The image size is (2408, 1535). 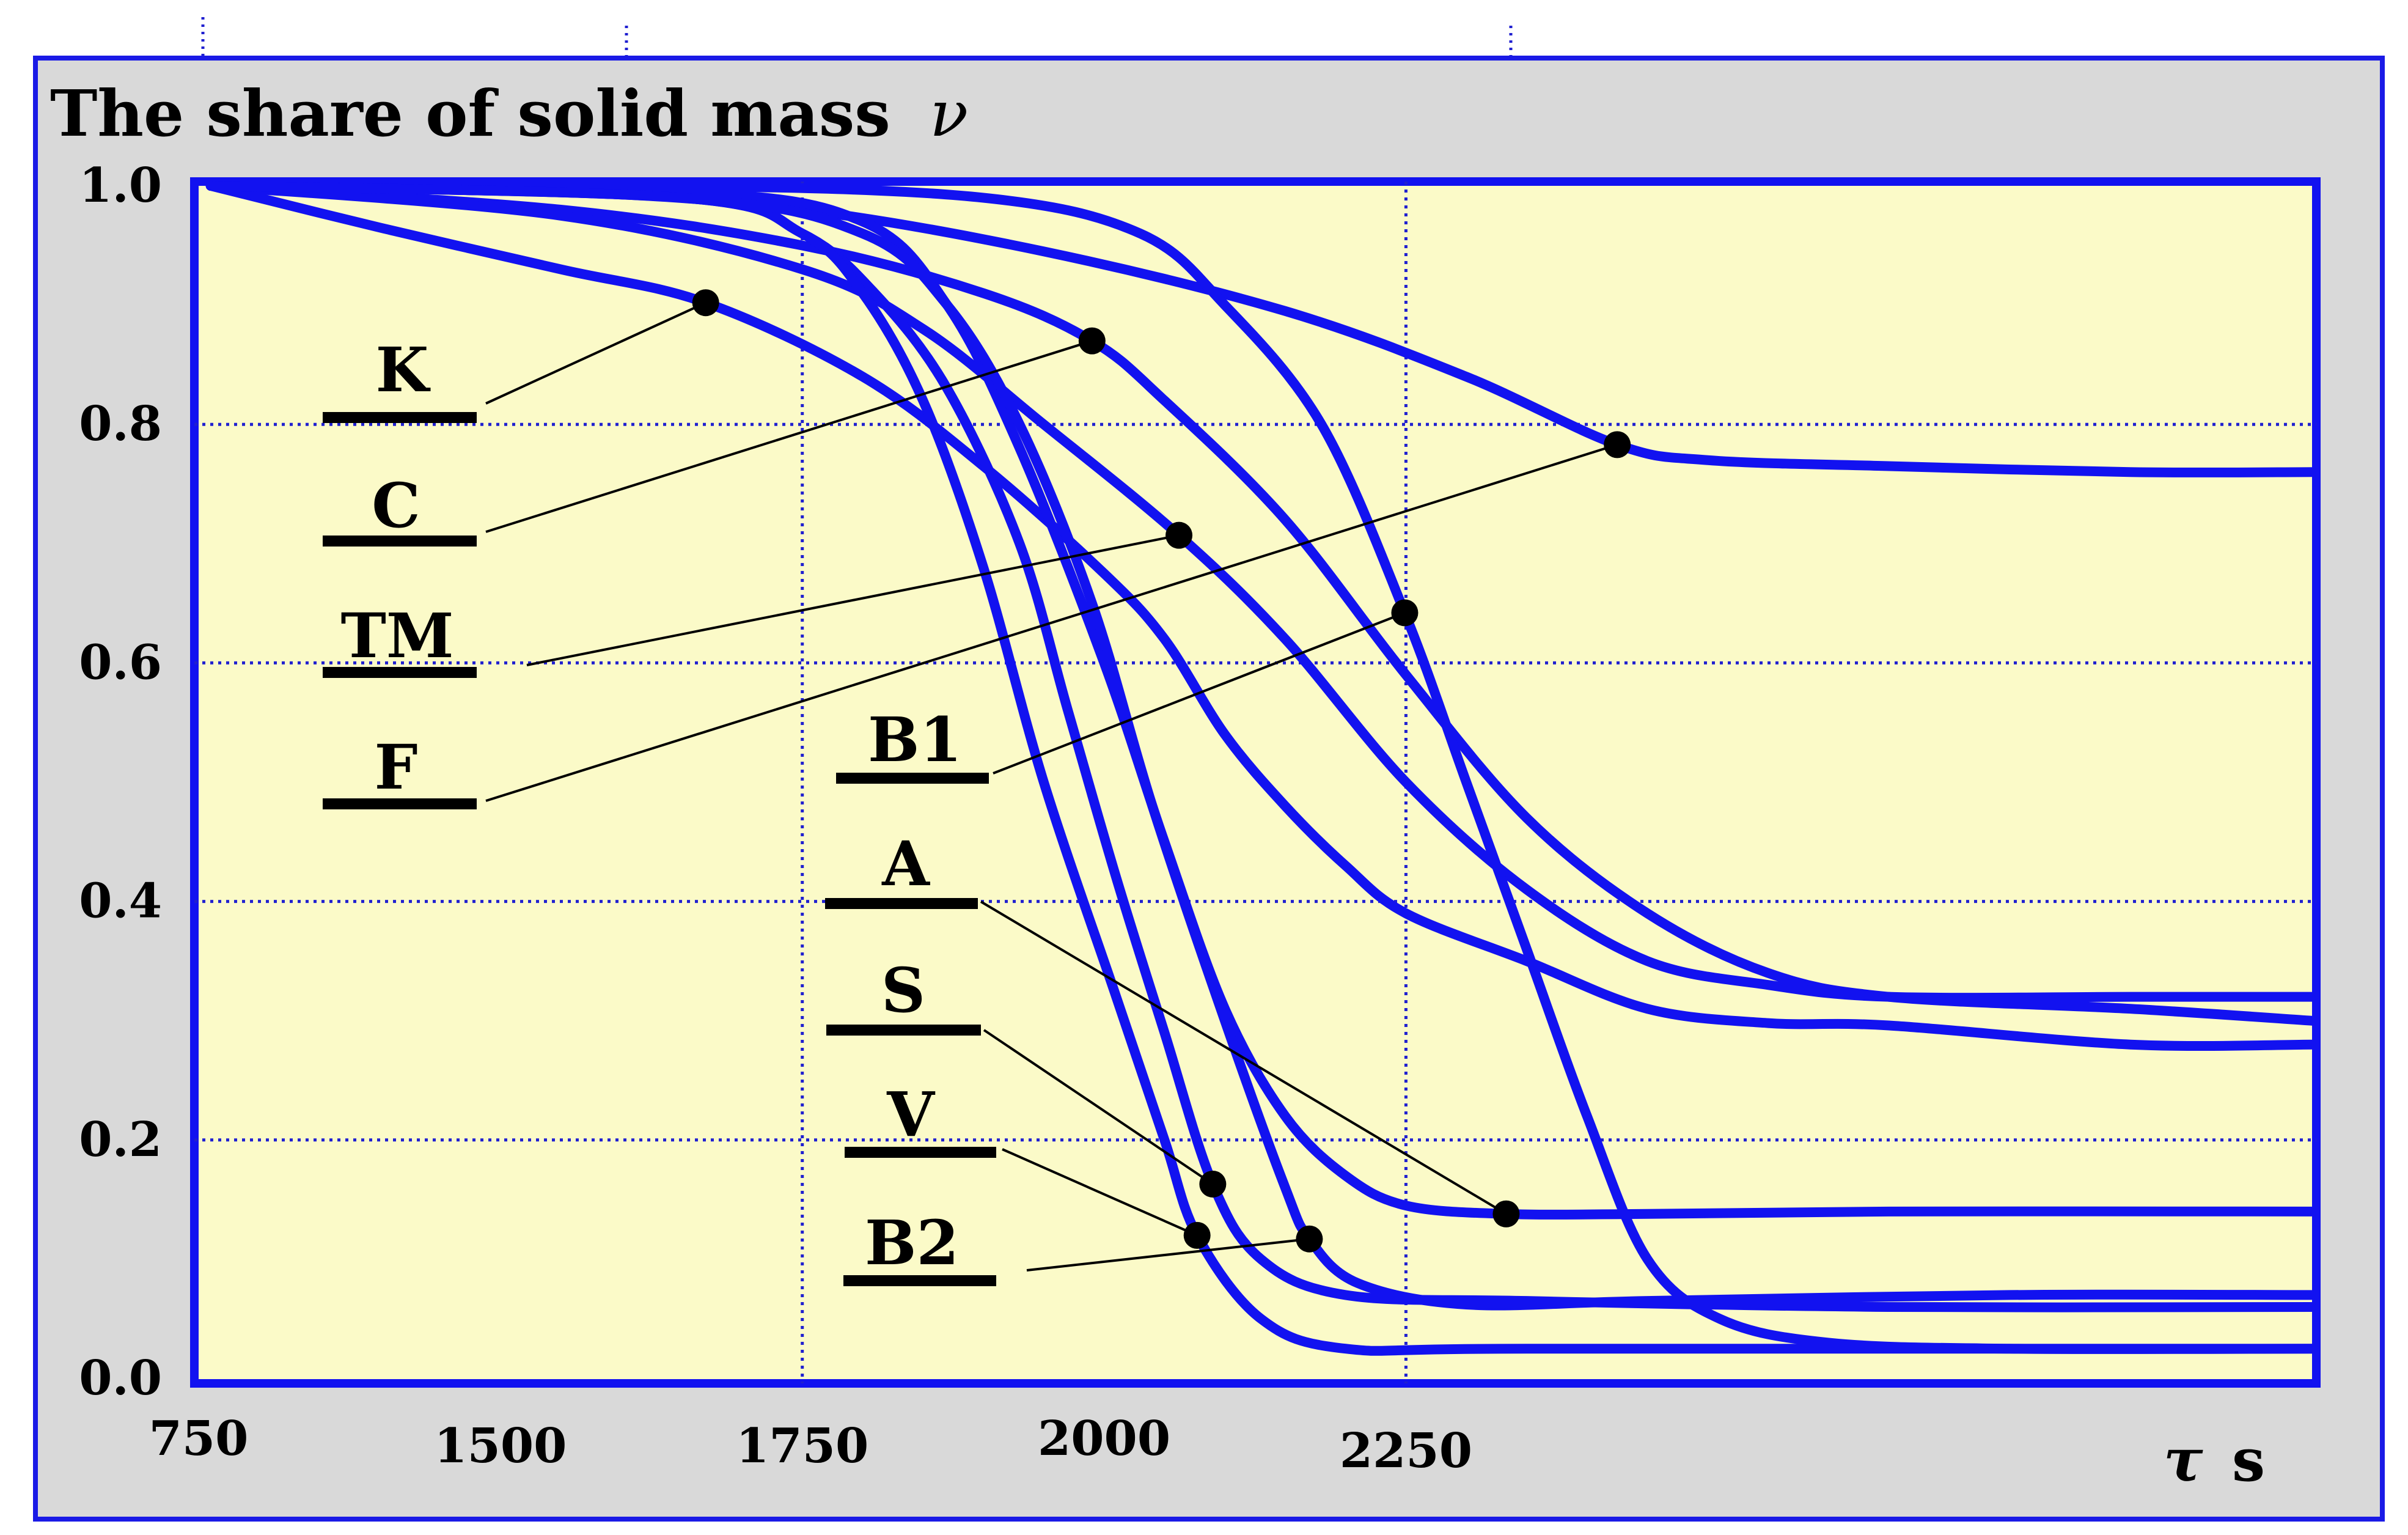 I want to click on series-label-F: F, so click(x=396, y=767).